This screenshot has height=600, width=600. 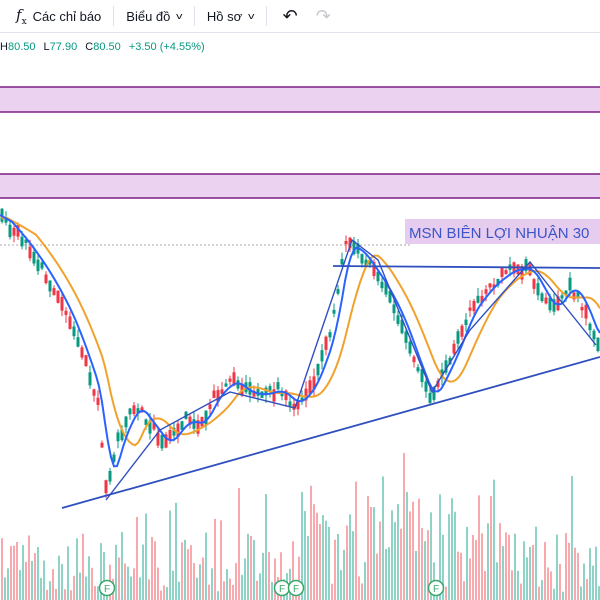 What do you see at coordinates (4, 47) in the screenshot?
I see `high-label: H` at bounding box center [4, 47].